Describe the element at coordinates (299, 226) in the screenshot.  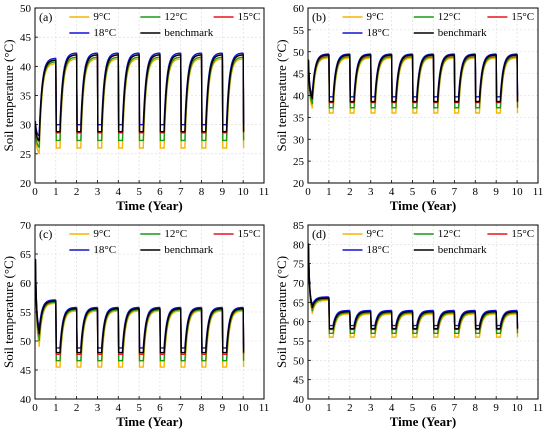
I see `y-tick-label: 85` at that location.